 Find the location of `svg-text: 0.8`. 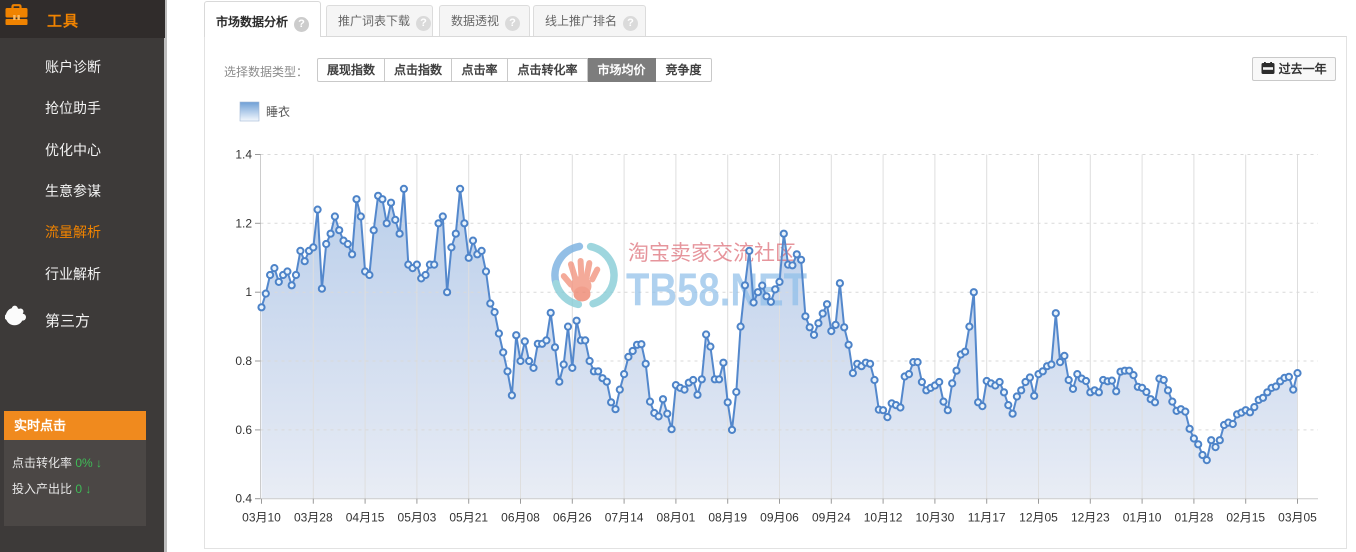

svg-text: 0.8 is located at coordinates (243, 361).